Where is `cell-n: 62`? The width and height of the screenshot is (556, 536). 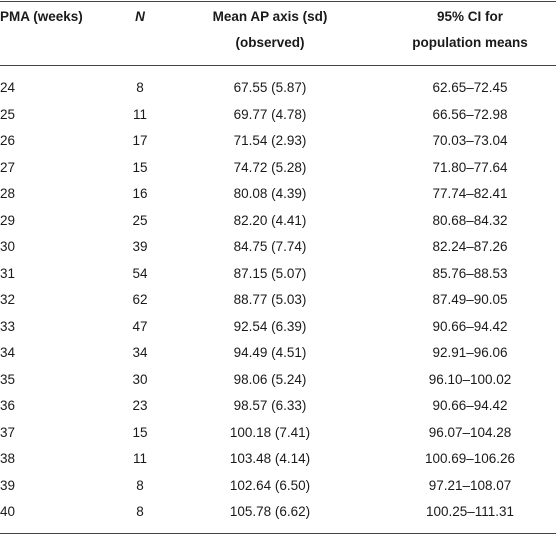 cell-n: 62 is located at coordinates (140, 299).